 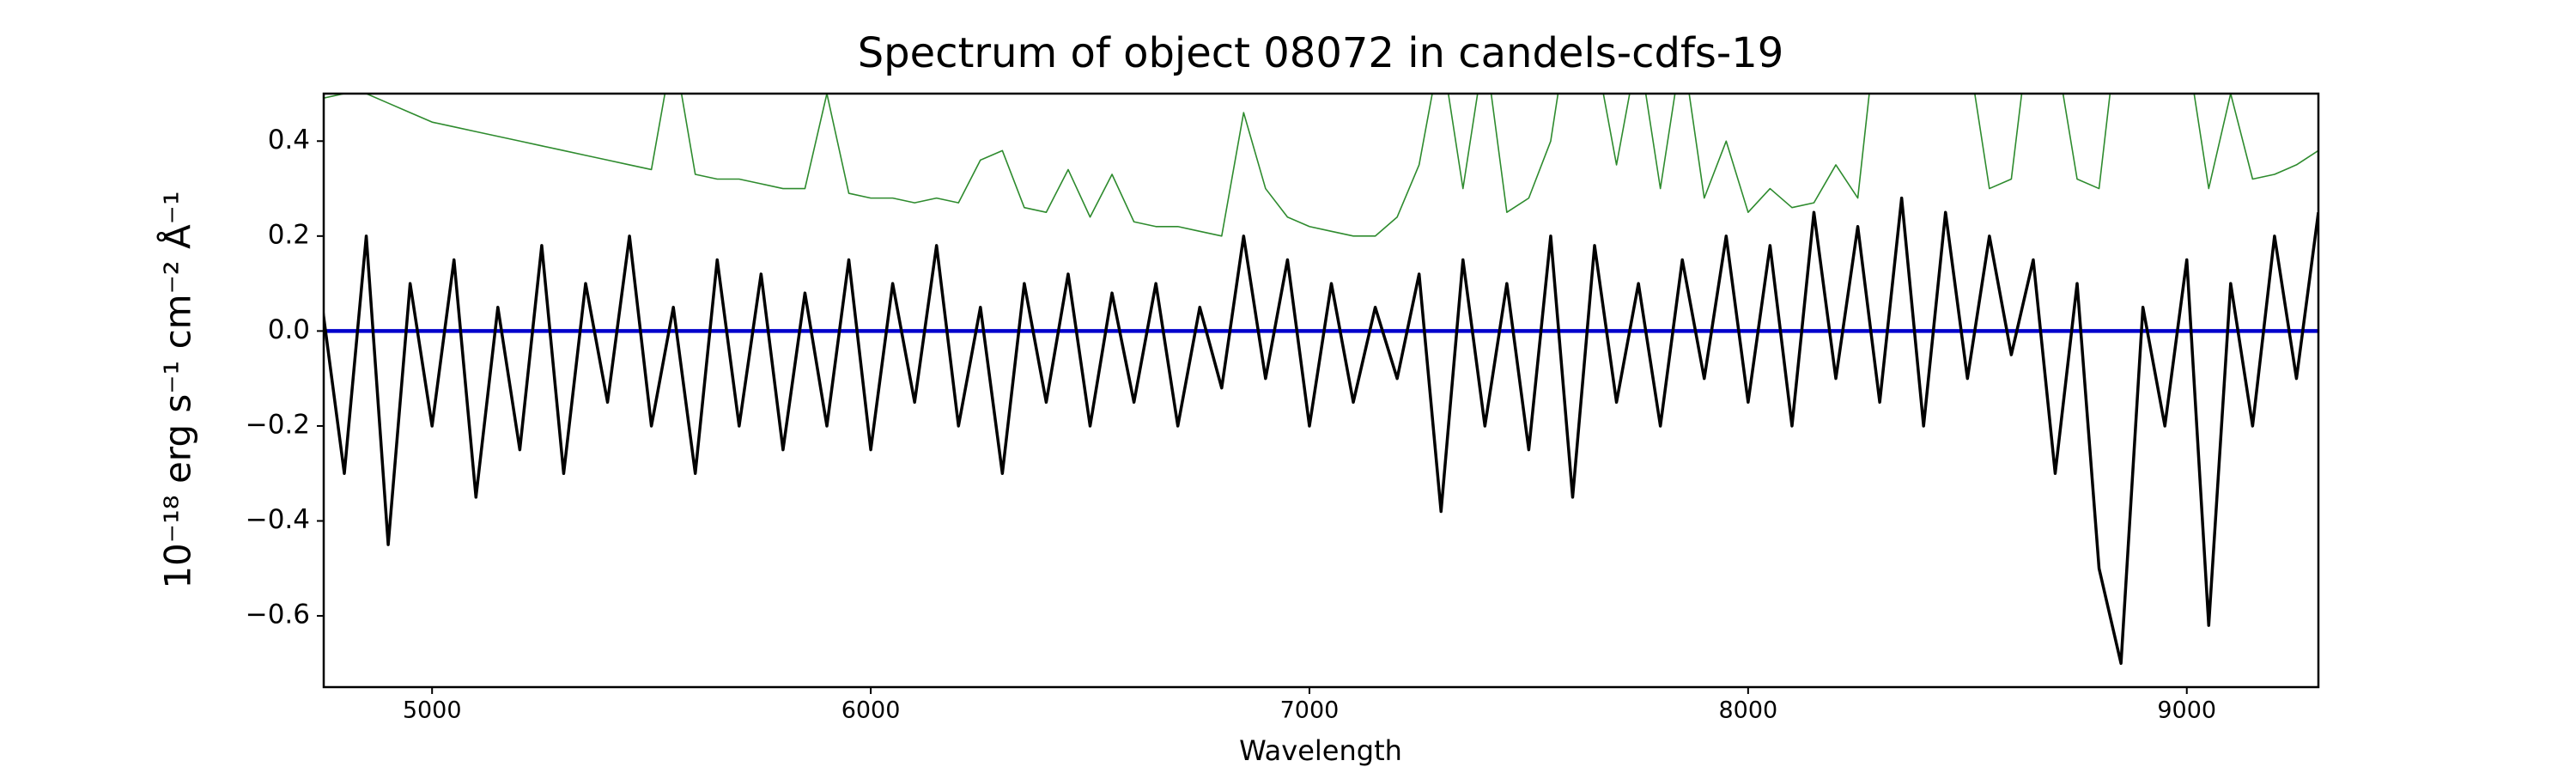 I want to click on x-tick-label: 8000, so click(x=1748, y=710).